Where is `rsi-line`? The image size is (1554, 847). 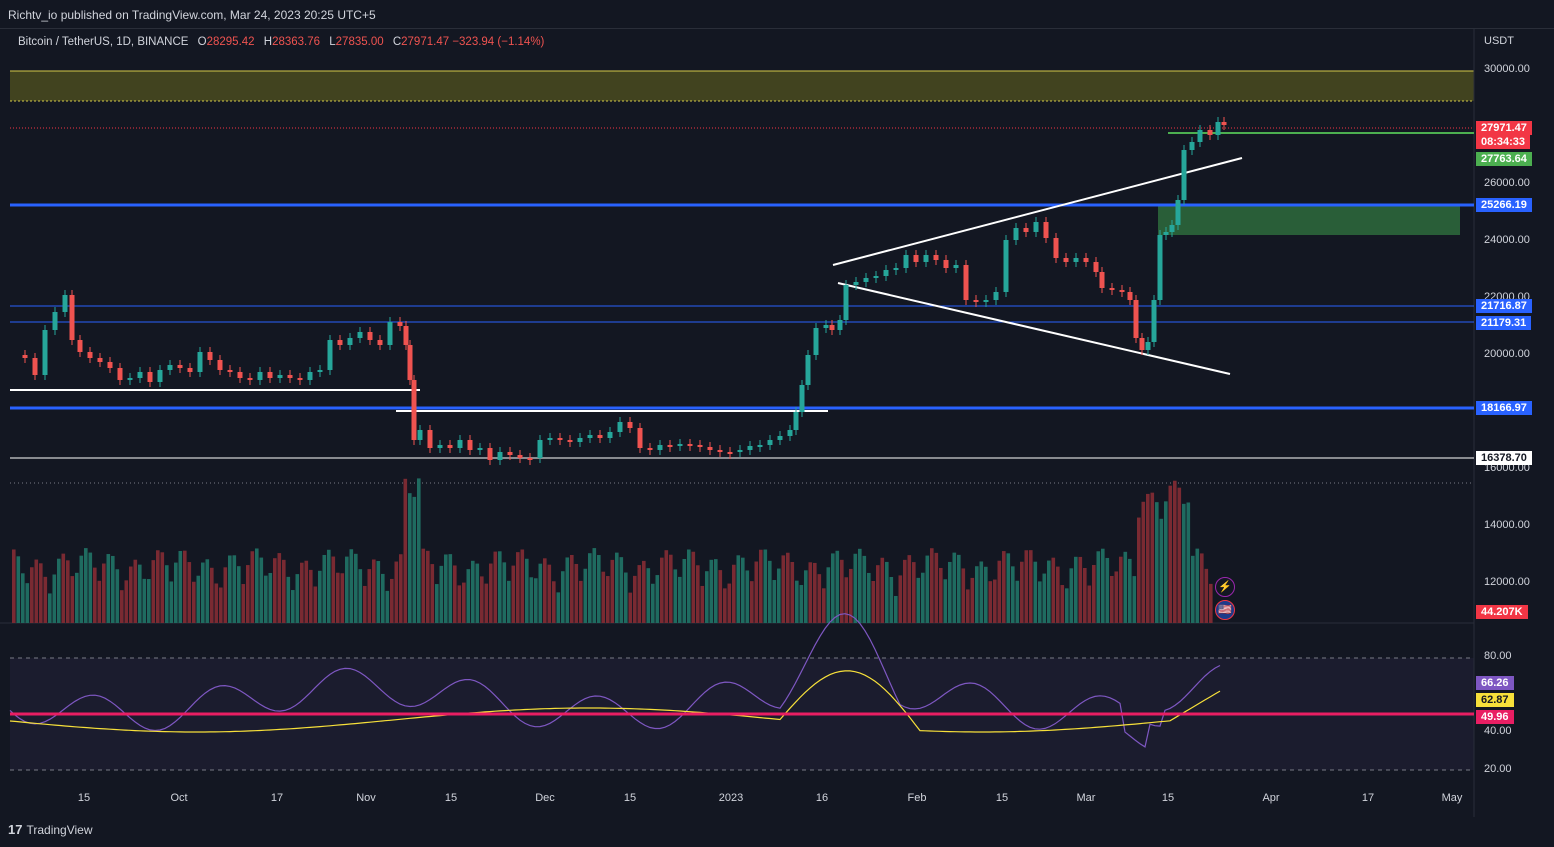
rsi-line is located at coordinates (615, 680).